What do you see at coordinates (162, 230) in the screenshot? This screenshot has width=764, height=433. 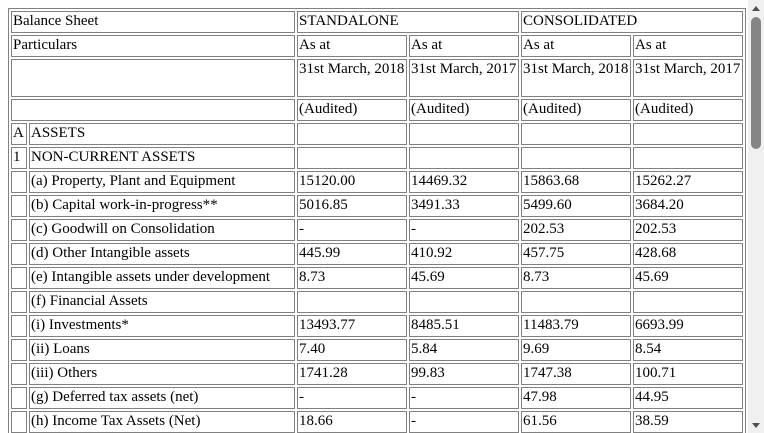 I see `row-label-cell: (c) Goodwill on Consolidation` at bounding box center [162, 230].